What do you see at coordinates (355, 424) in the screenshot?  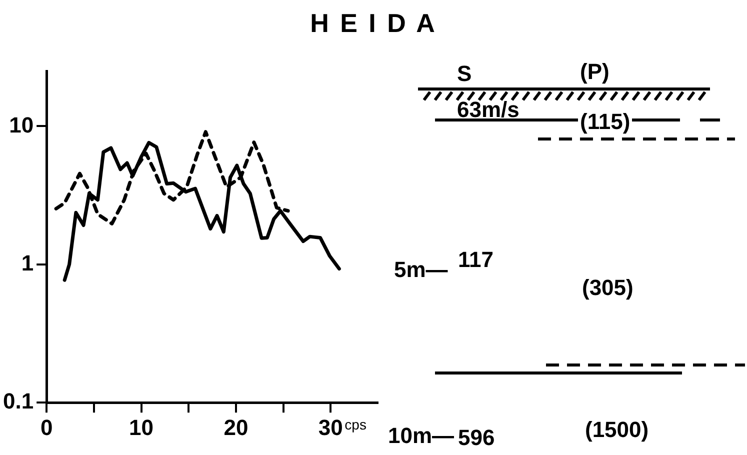 I see `x-axis-title: cps` at bounding box center [355, 424].